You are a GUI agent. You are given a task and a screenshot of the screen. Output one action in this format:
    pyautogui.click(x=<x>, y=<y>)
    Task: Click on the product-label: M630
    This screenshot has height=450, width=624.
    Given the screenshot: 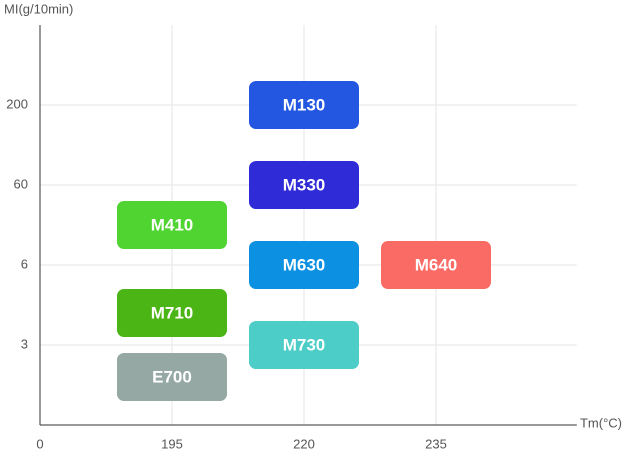 What is the action you would take?
    pyautogui.click(x=304, y=264)
    